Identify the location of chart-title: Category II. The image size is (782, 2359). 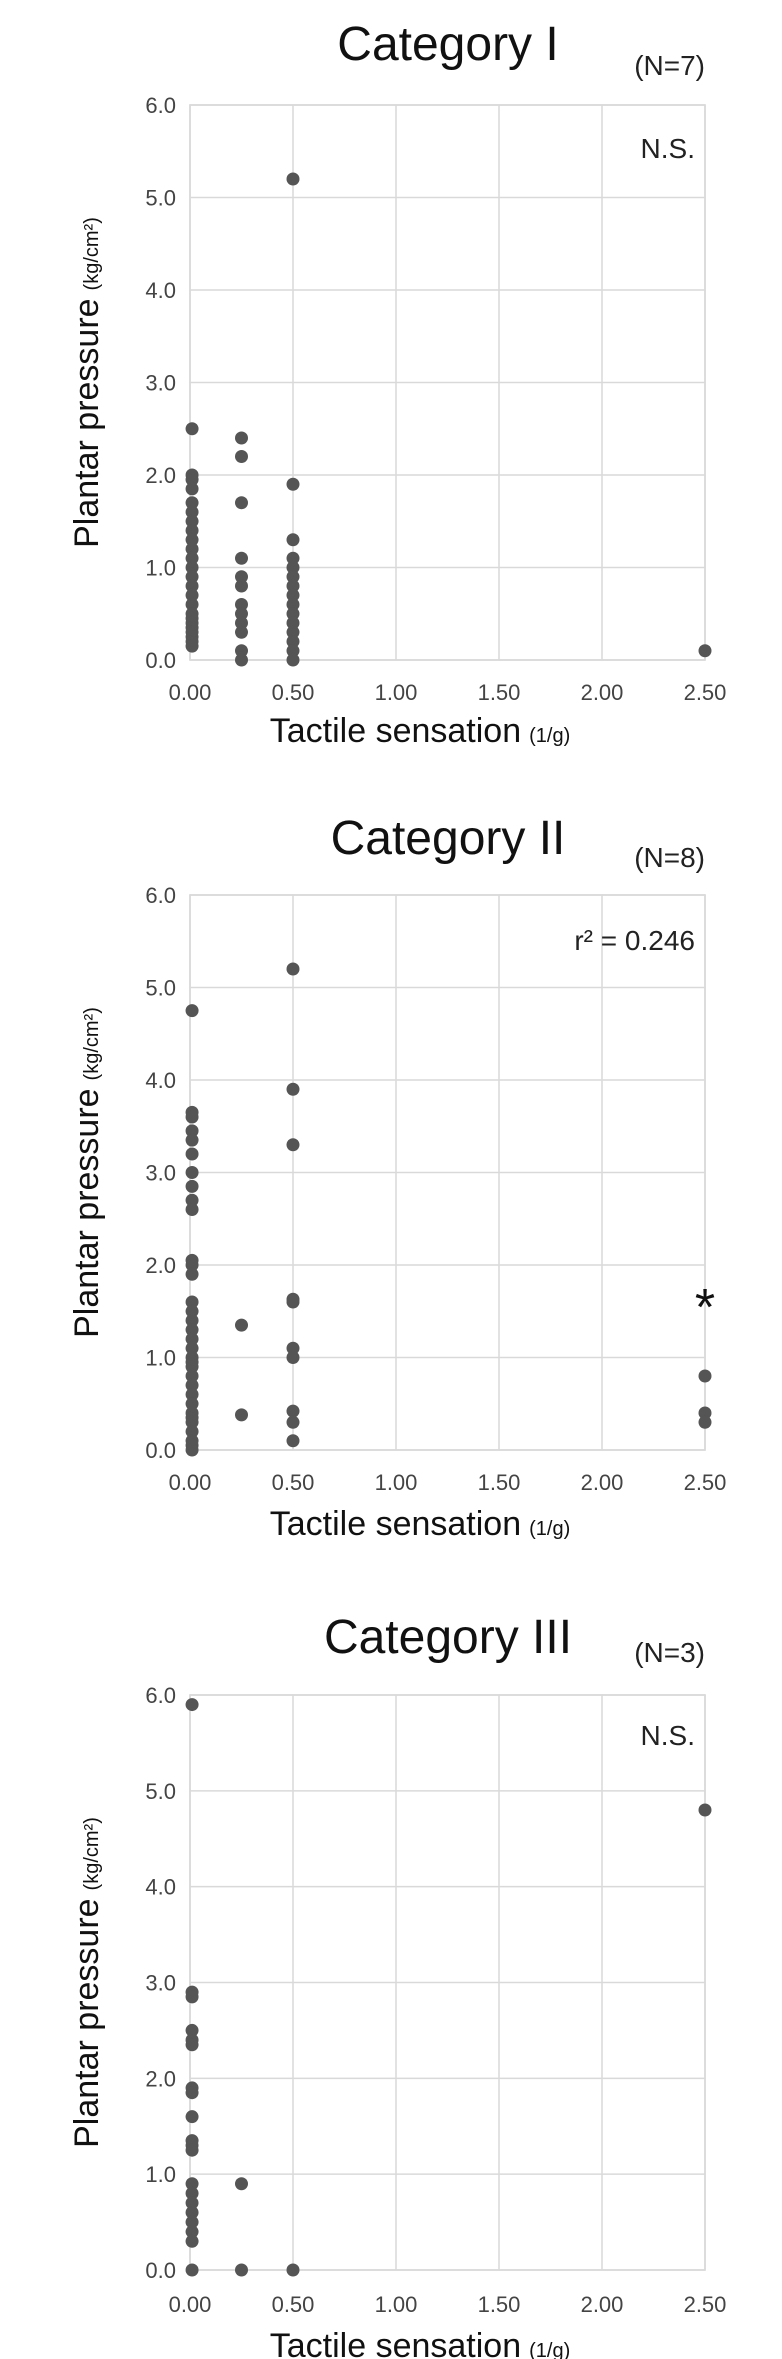
(448, 838).